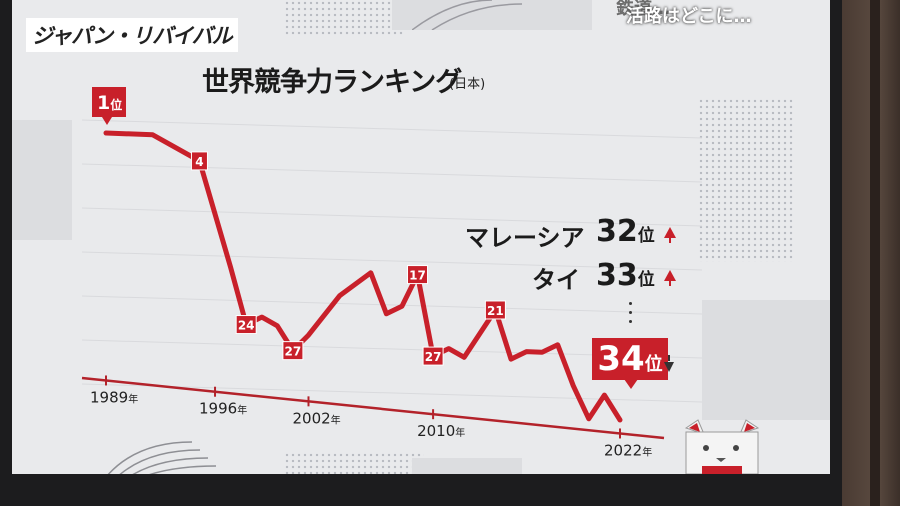  What do you see at coordinates (467, 15) in the screenshot?
I see `deco-top-arcs` at bounding box center [467, 15].